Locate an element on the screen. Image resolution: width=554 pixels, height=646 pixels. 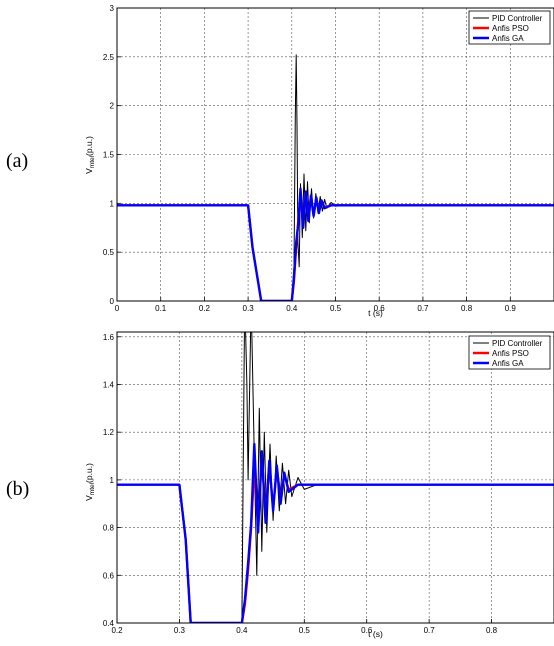
y-tick-label: 2.5 is located at coordinates (109, 57).